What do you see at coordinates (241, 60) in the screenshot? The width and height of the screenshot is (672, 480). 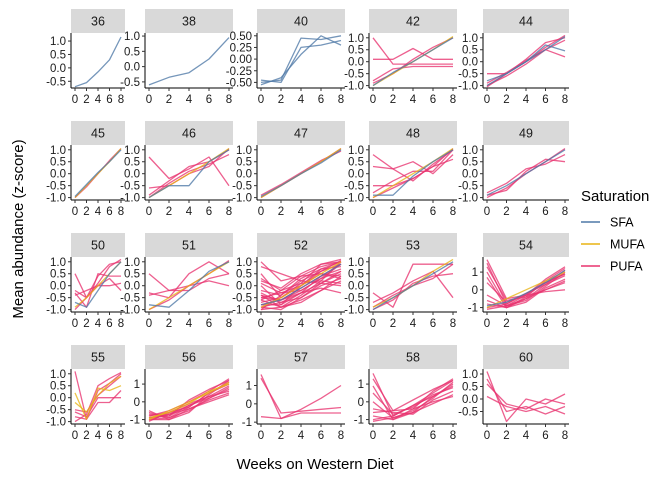 I see `y-tick-label: 0.00` at bounding box center [241, 60].